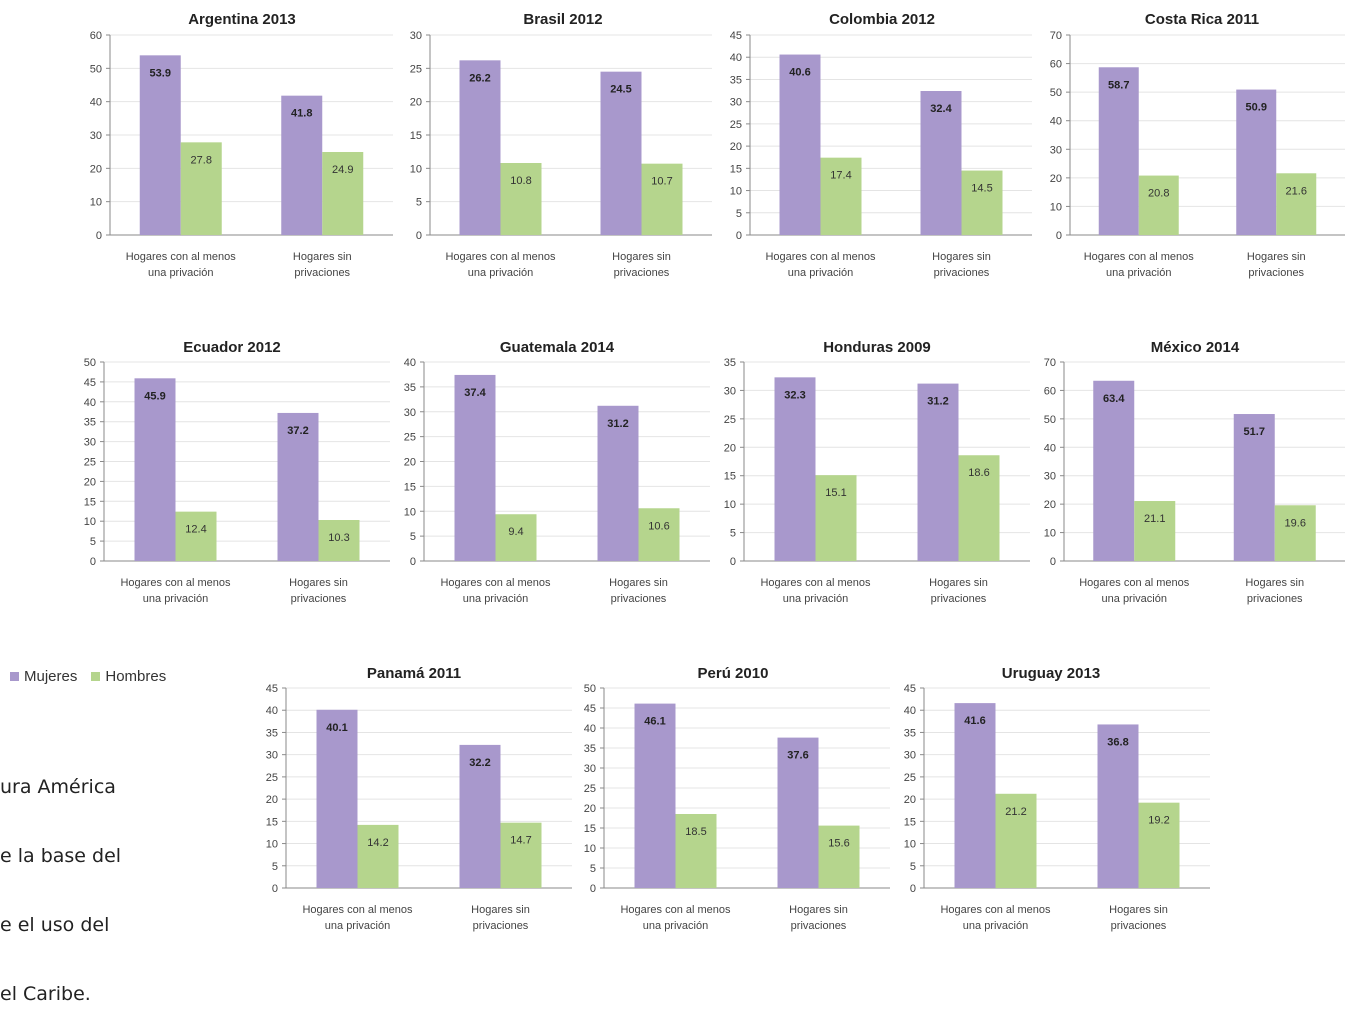 Image resolution: width=1349 pixels, height=1029 pixels. I want to click on data-label: 10.7, so click(661, 182).